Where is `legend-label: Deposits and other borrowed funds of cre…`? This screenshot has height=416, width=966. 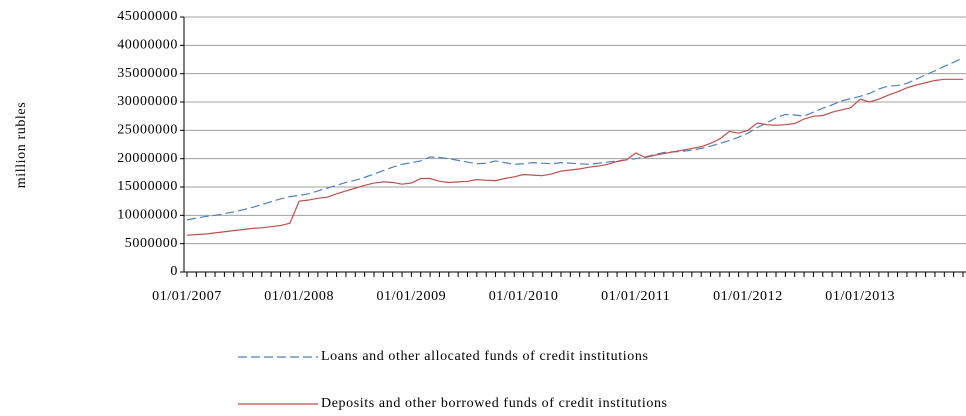 legend-label: Deposits and other borrowed funds of cre… is located at coordinates (494, 403).